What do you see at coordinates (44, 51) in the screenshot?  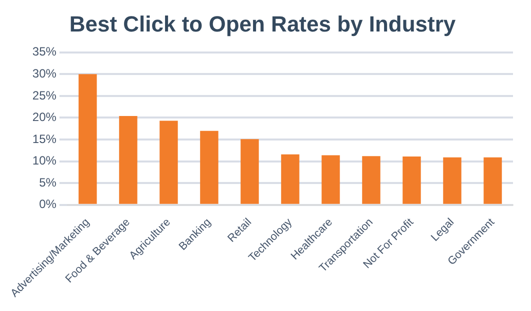 I see `y-tick-label: 35%` at bounding box center [44, 51].